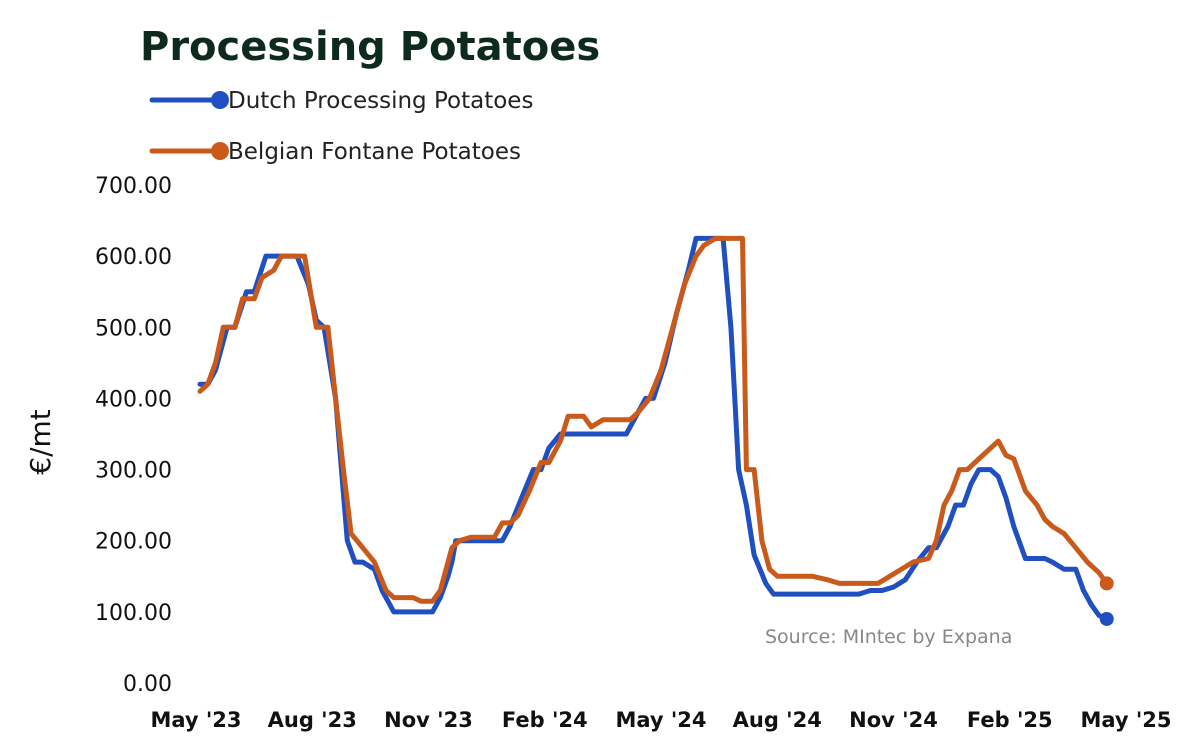  I want to click on x-tick-label: May '25, so click(1125, 720).